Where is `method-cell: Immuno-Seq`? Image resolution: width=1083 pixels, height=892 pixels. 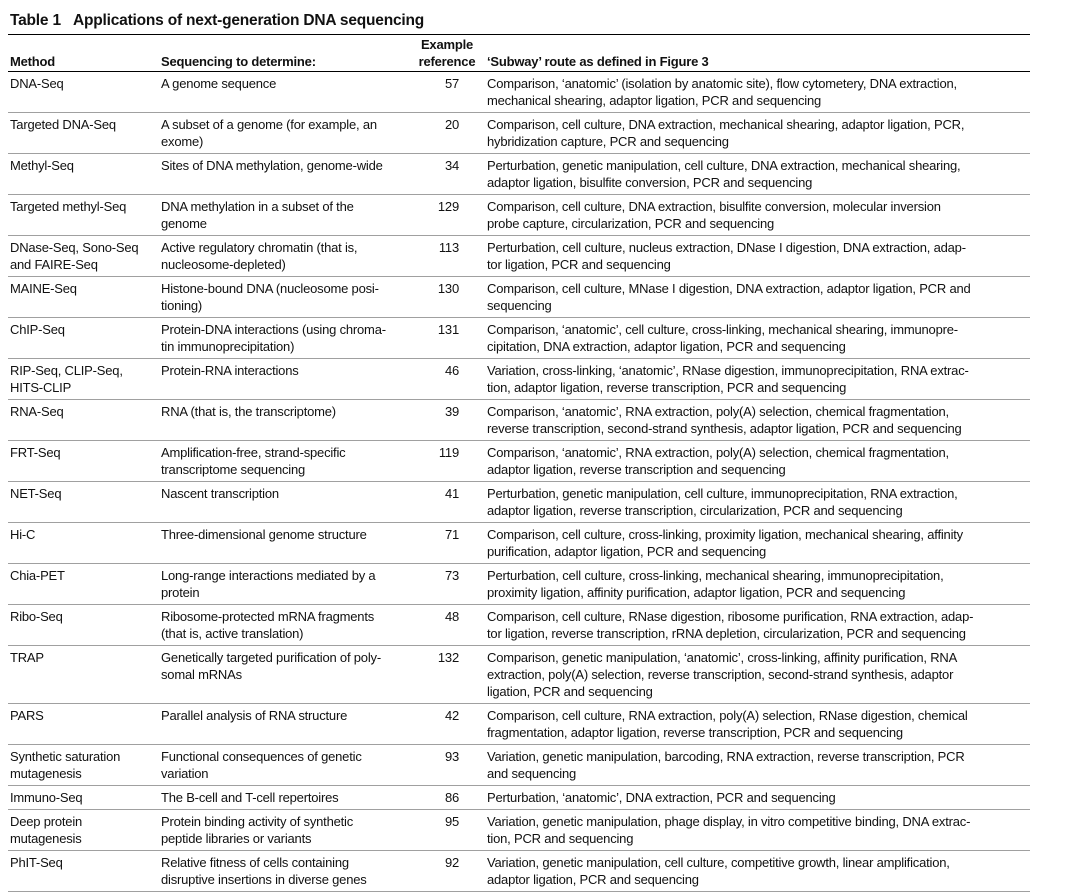 method-cell: Immuno-Seq is located at coordinates (83, 797).